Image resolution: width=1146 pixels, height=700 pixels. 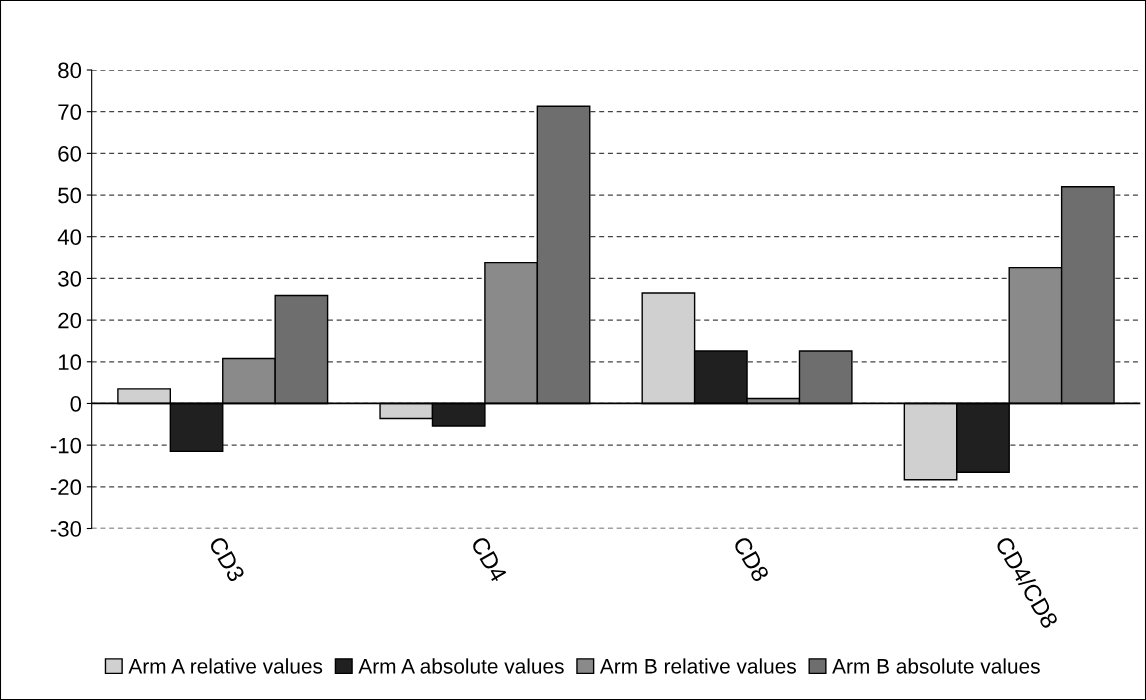 What do you see at coordinates (70, 112) in the screenshot?
I see `y-tick-label: 70` at bounding box center [70, 112].